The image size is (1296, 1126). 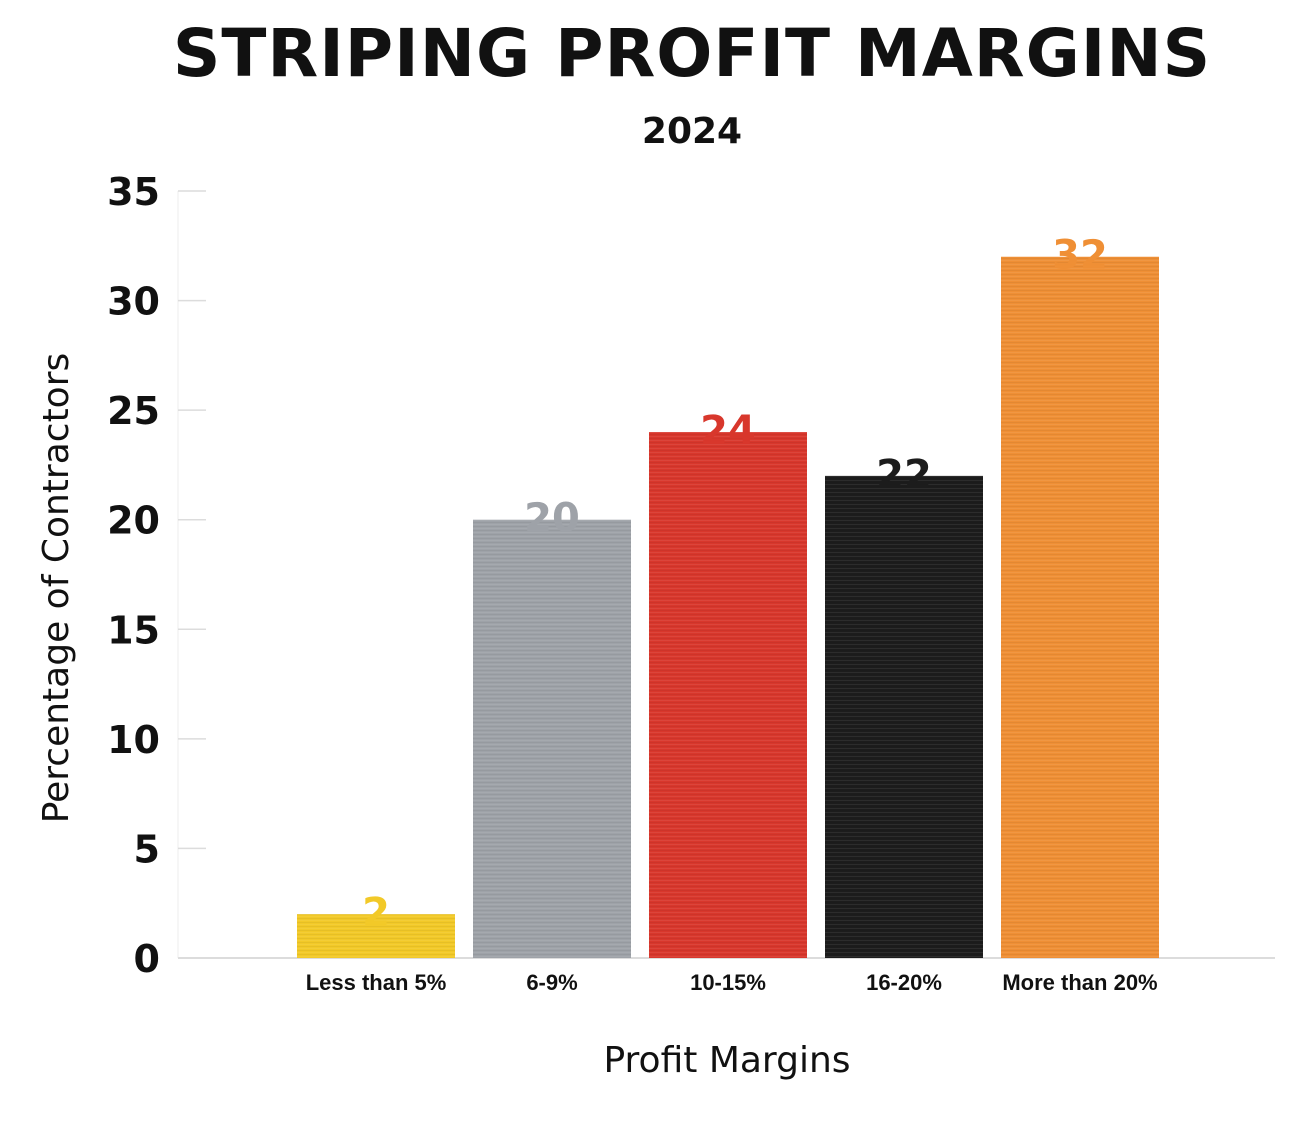 I want to click on data-label: 2, so click(x=376, y=913).